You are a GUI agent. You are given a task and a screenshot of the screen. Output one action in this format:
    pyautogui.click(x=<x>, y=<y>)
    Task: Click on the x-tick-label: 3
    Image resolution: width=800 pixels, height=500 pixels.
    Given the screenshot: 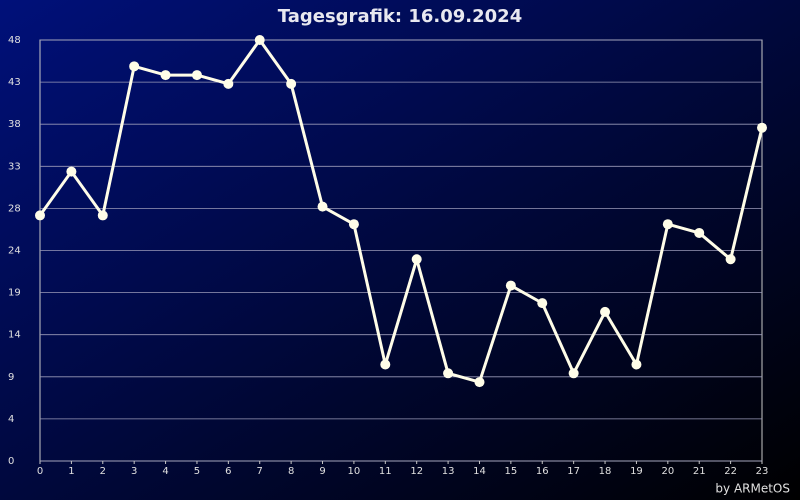 What is the action you would take?
    pyautogui.click(x=134, y=471)
    